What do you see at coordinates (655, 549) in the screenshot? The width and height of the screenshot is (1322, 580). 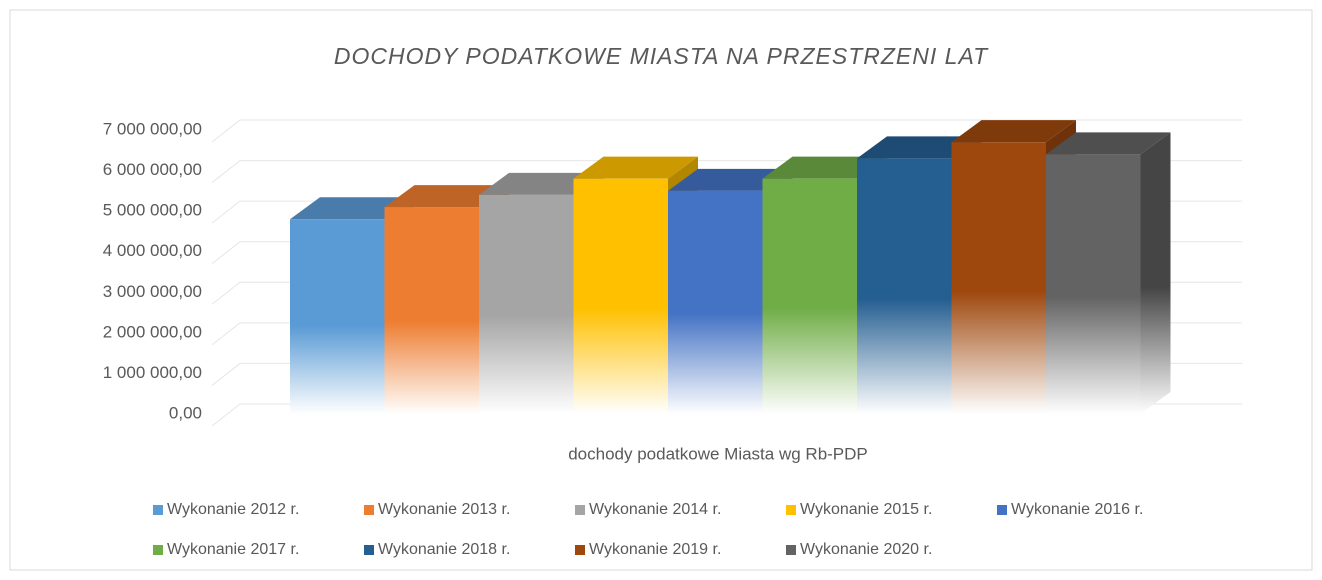 I see `legend-label: Wykonanie 2019 r.` at bounding box center [655, 549].